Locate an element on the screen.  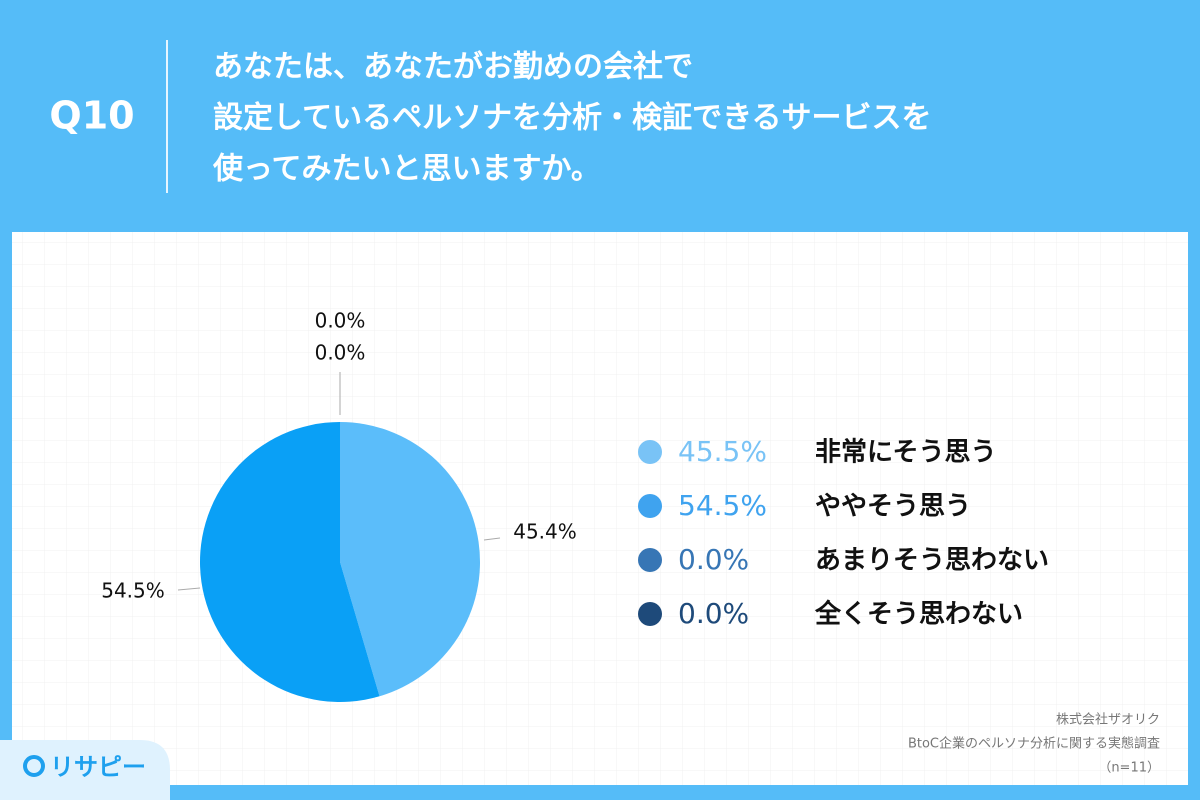
legend-value: 54.5% is located at coordinates (722, 505).